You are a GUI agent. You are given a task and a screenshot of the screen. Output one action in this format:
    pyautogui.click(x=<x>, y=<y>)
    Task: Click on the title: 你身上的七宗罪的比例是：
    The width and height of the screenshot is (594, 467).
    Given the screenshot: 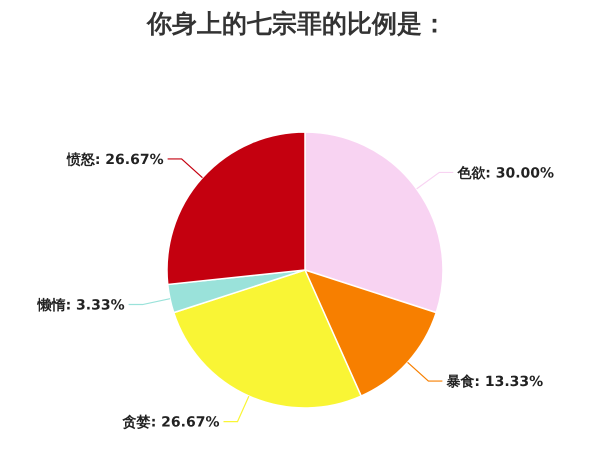 What is the action you would take?
    pyautogui.click(x=297, y=23)
    